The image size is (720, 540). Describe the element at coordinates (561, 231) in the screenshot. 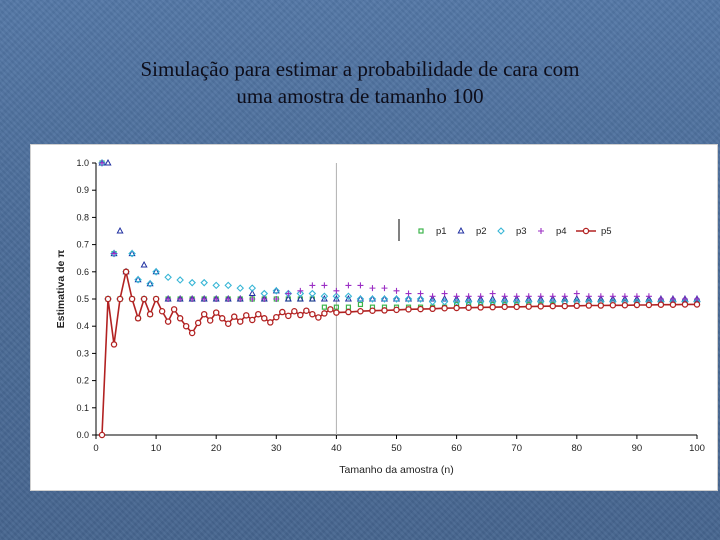

I see `legend-p4-label: p4` at that location.